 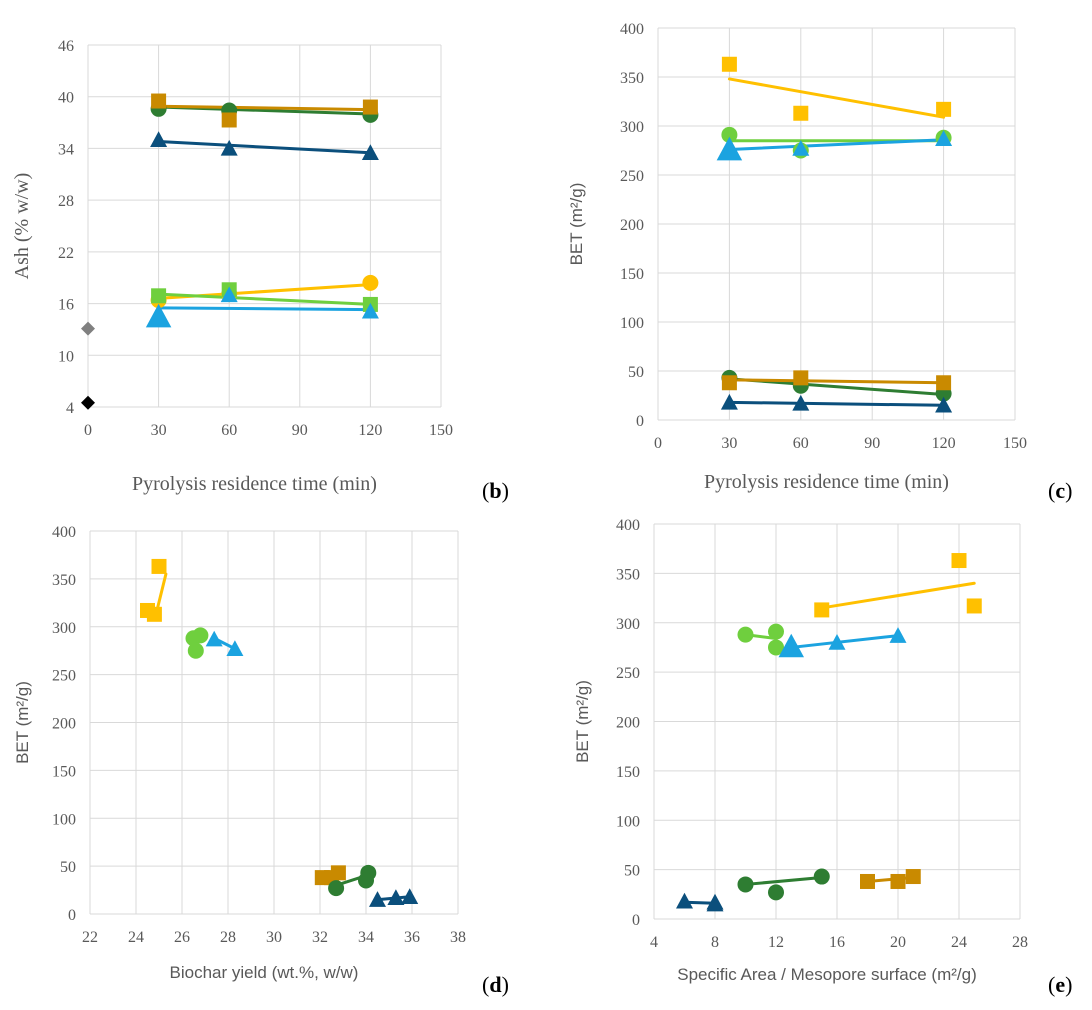 What do you see at coordinates (715, 942) in the screenshot?
I see `x-tick-label: 8` at bounding box center [715, 942].